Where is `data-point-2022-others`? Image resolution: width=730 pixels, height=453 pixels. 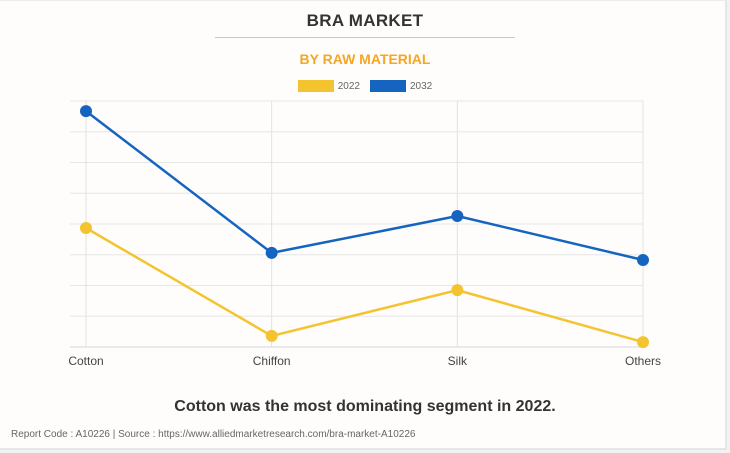 data-point-2022-others is located at coordinates (643, 342).